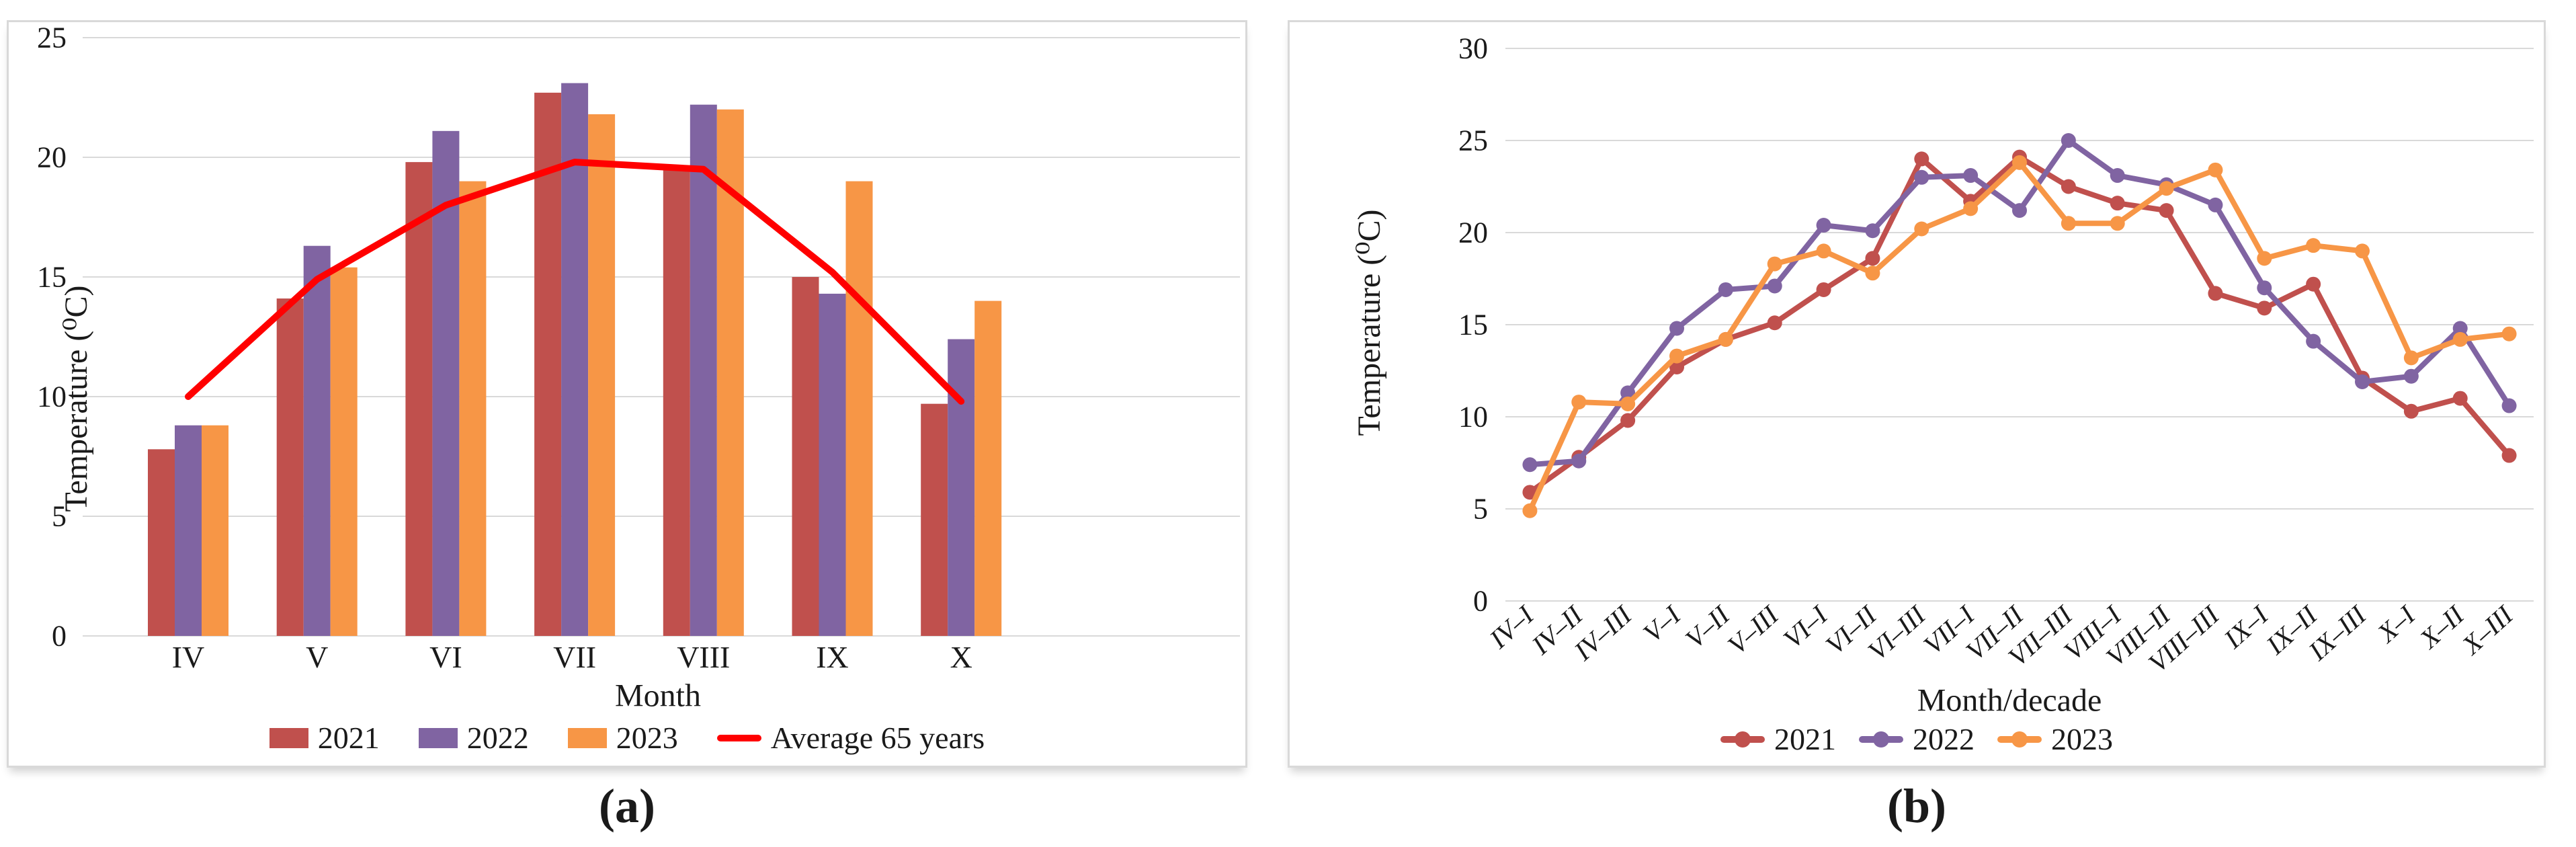 This screenshot has width=2576, height=847. I want to click on chart-a-x-axis-title: Month, so click(658, 696).